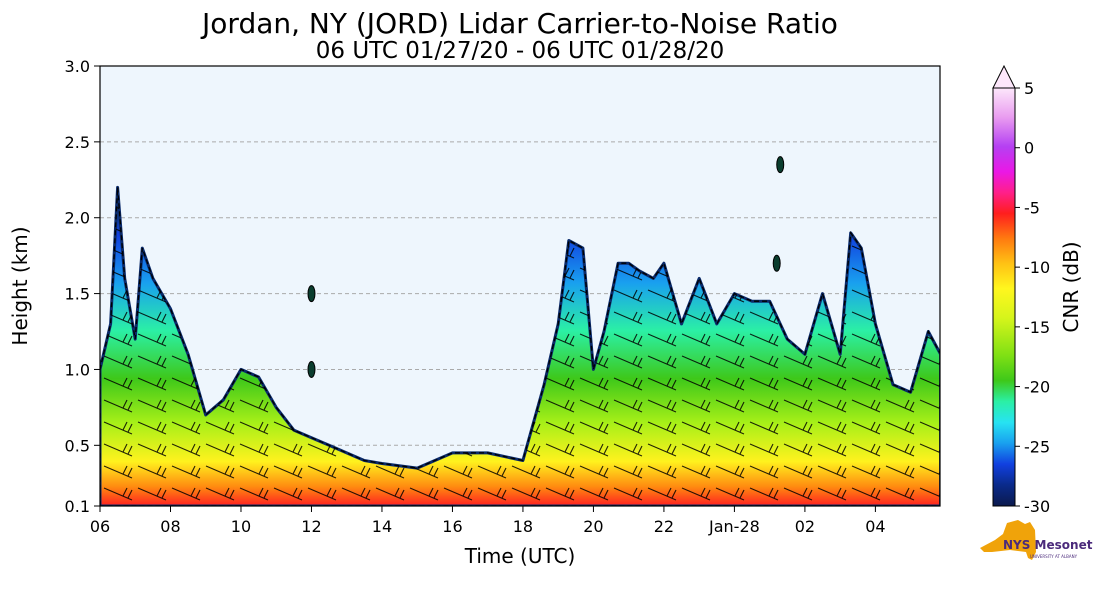 The width and height of the screenshot is (1093, 600). I want to click on colorbar-tick-label: -25, so click(1037, 446).